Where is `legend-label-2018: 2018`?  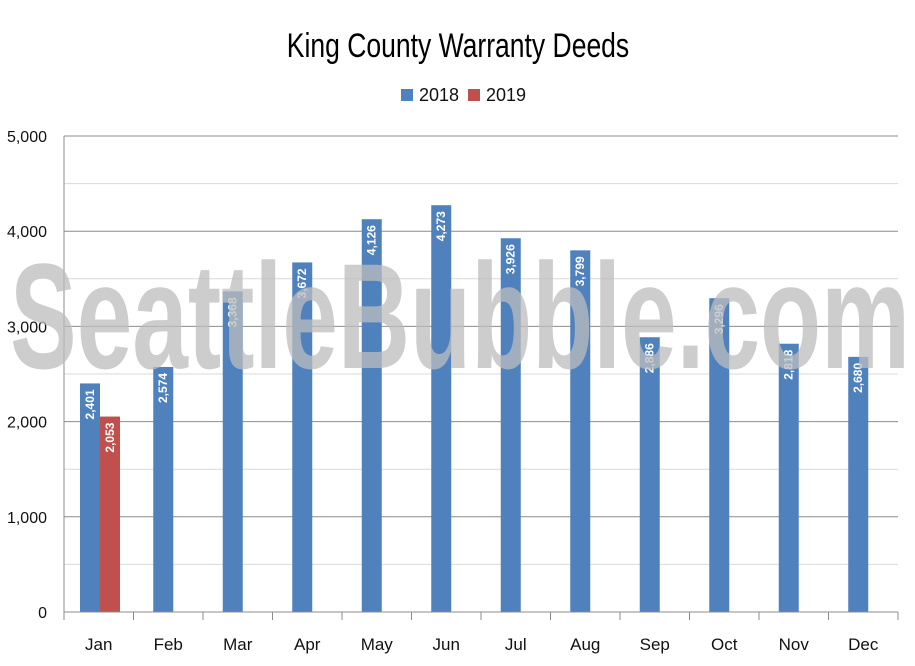
legend-label-2018: 2018 is located at coordinates (439, 95).